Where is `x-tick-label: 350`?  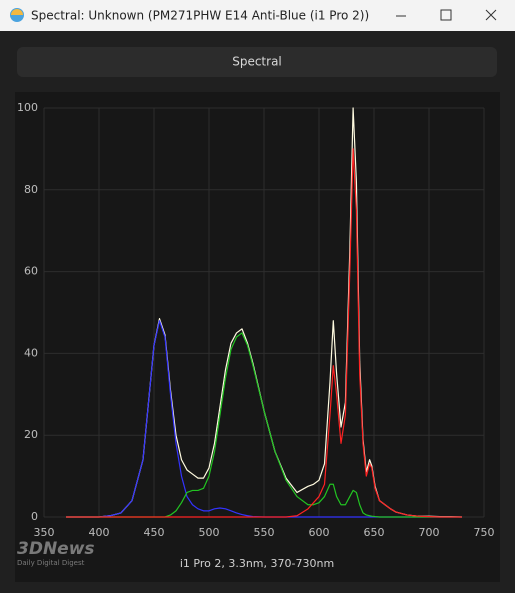
x-tick-label: 350 is located at coordinates (44, 532).